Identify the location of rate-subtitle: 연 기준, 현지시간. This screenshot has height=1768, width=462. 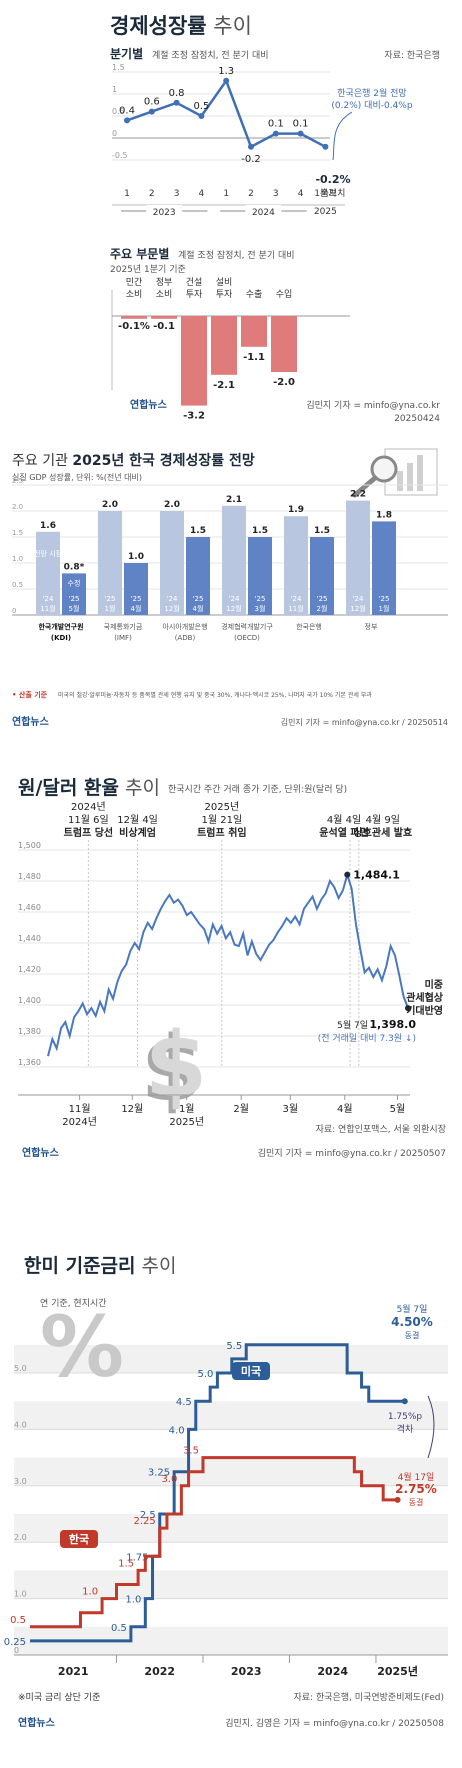
(73, 1303).